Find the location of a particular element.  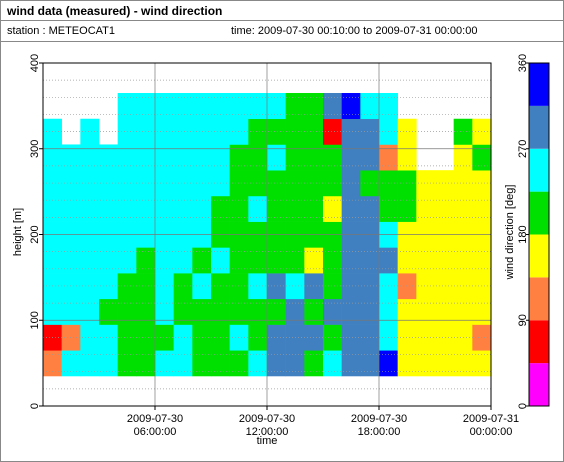

x-tick-label: 12:00:00 is located at coordinates (267, 432).